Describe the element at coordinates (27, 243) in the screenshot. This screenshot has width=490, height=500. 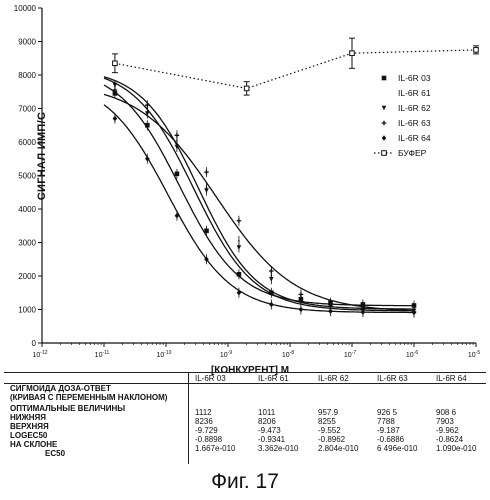
I see `y-tick-label: 3000` at that location.